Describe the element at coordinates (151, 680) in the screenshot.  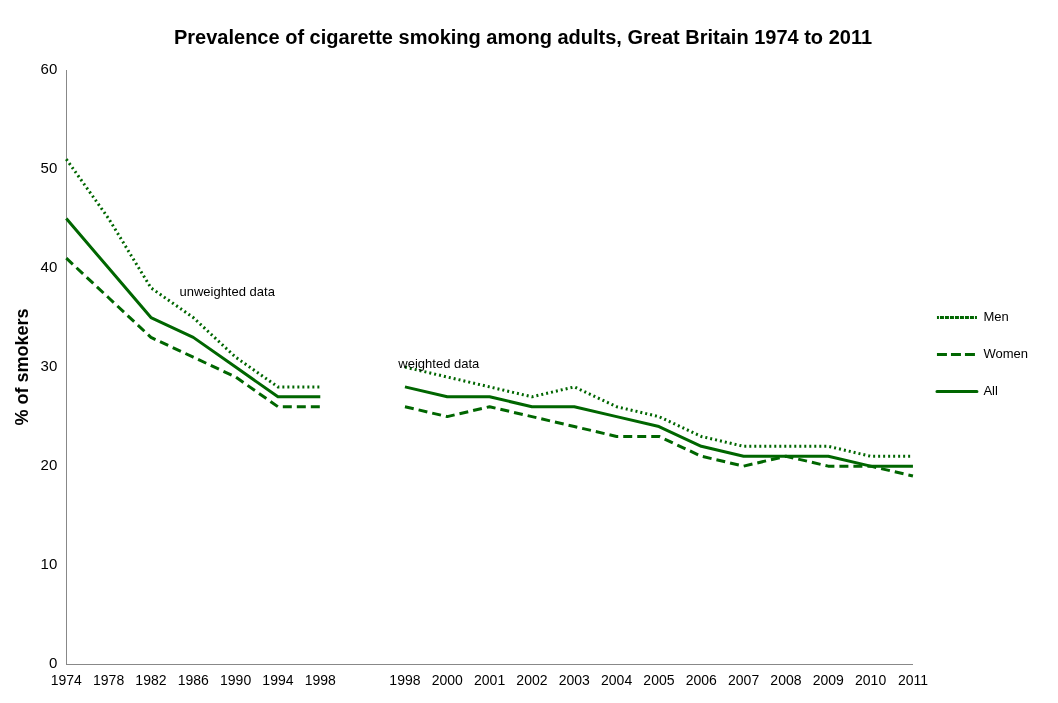
I see `x-tick-label: 1982` at that location.